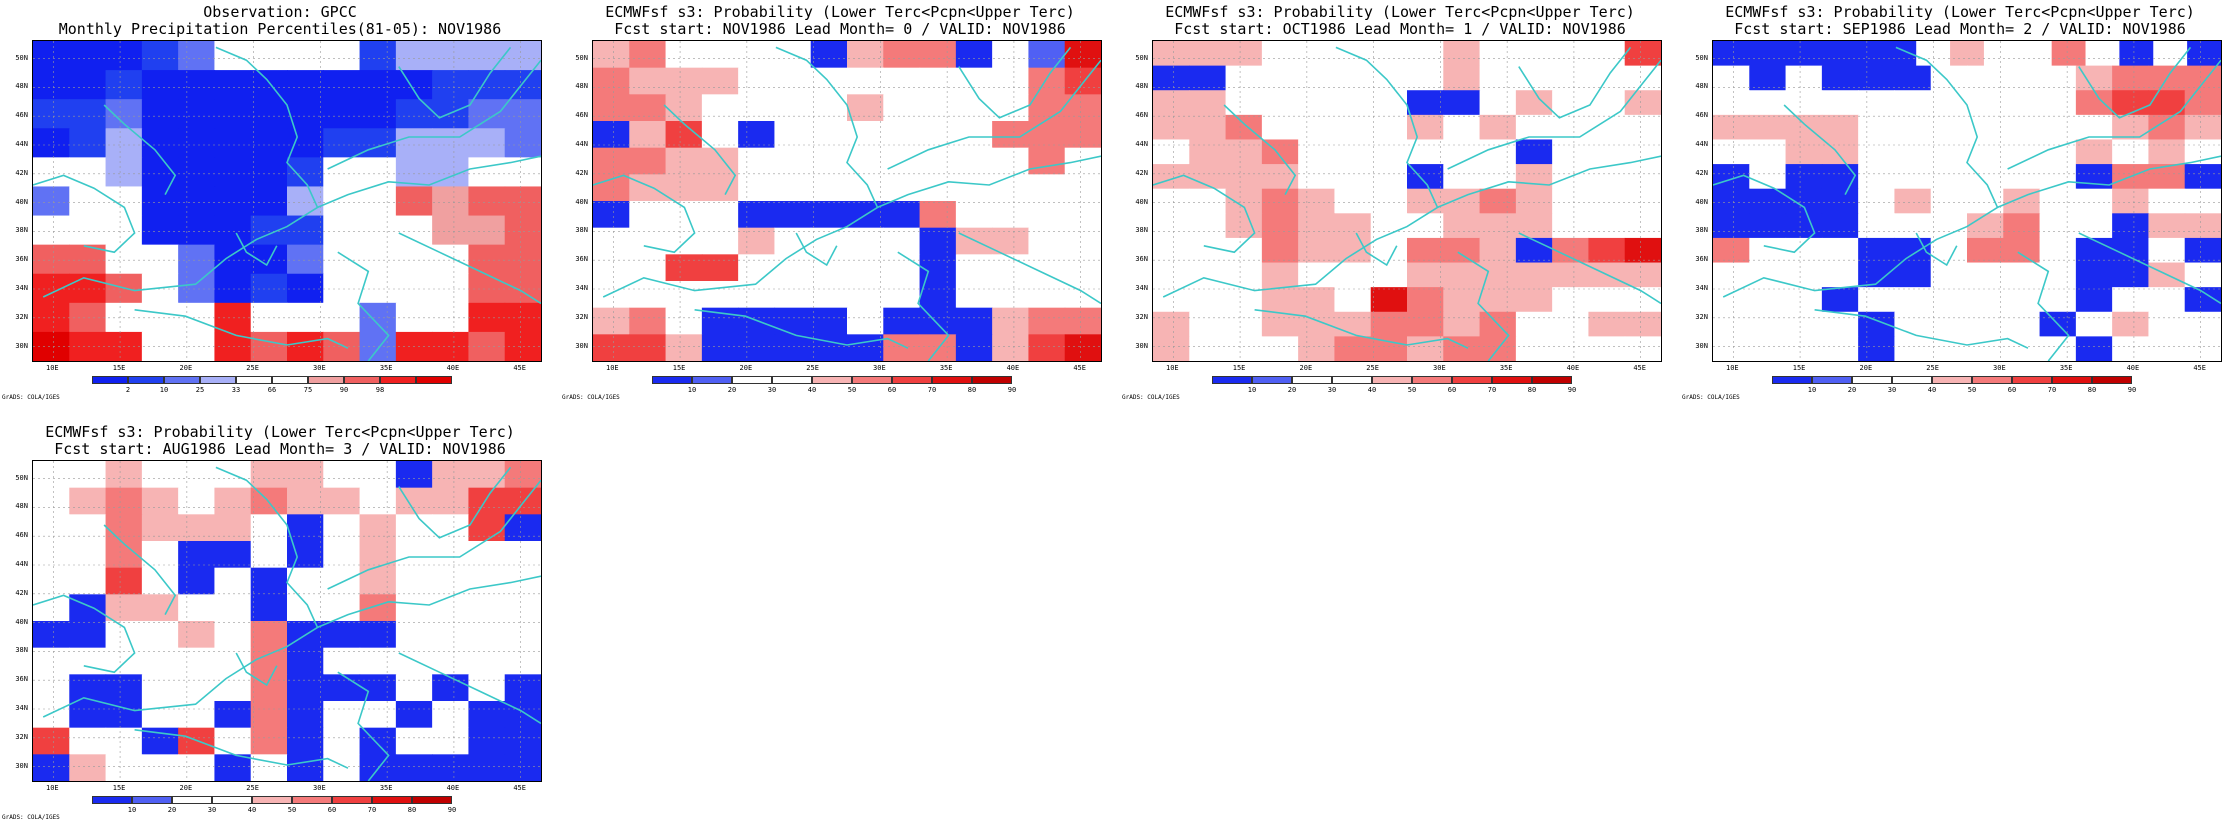 This screenshot has width=2240, height=840. Describe the element at coordinates (581, 57) in the screenshot. I see `latitude-label: 50N` at that location.